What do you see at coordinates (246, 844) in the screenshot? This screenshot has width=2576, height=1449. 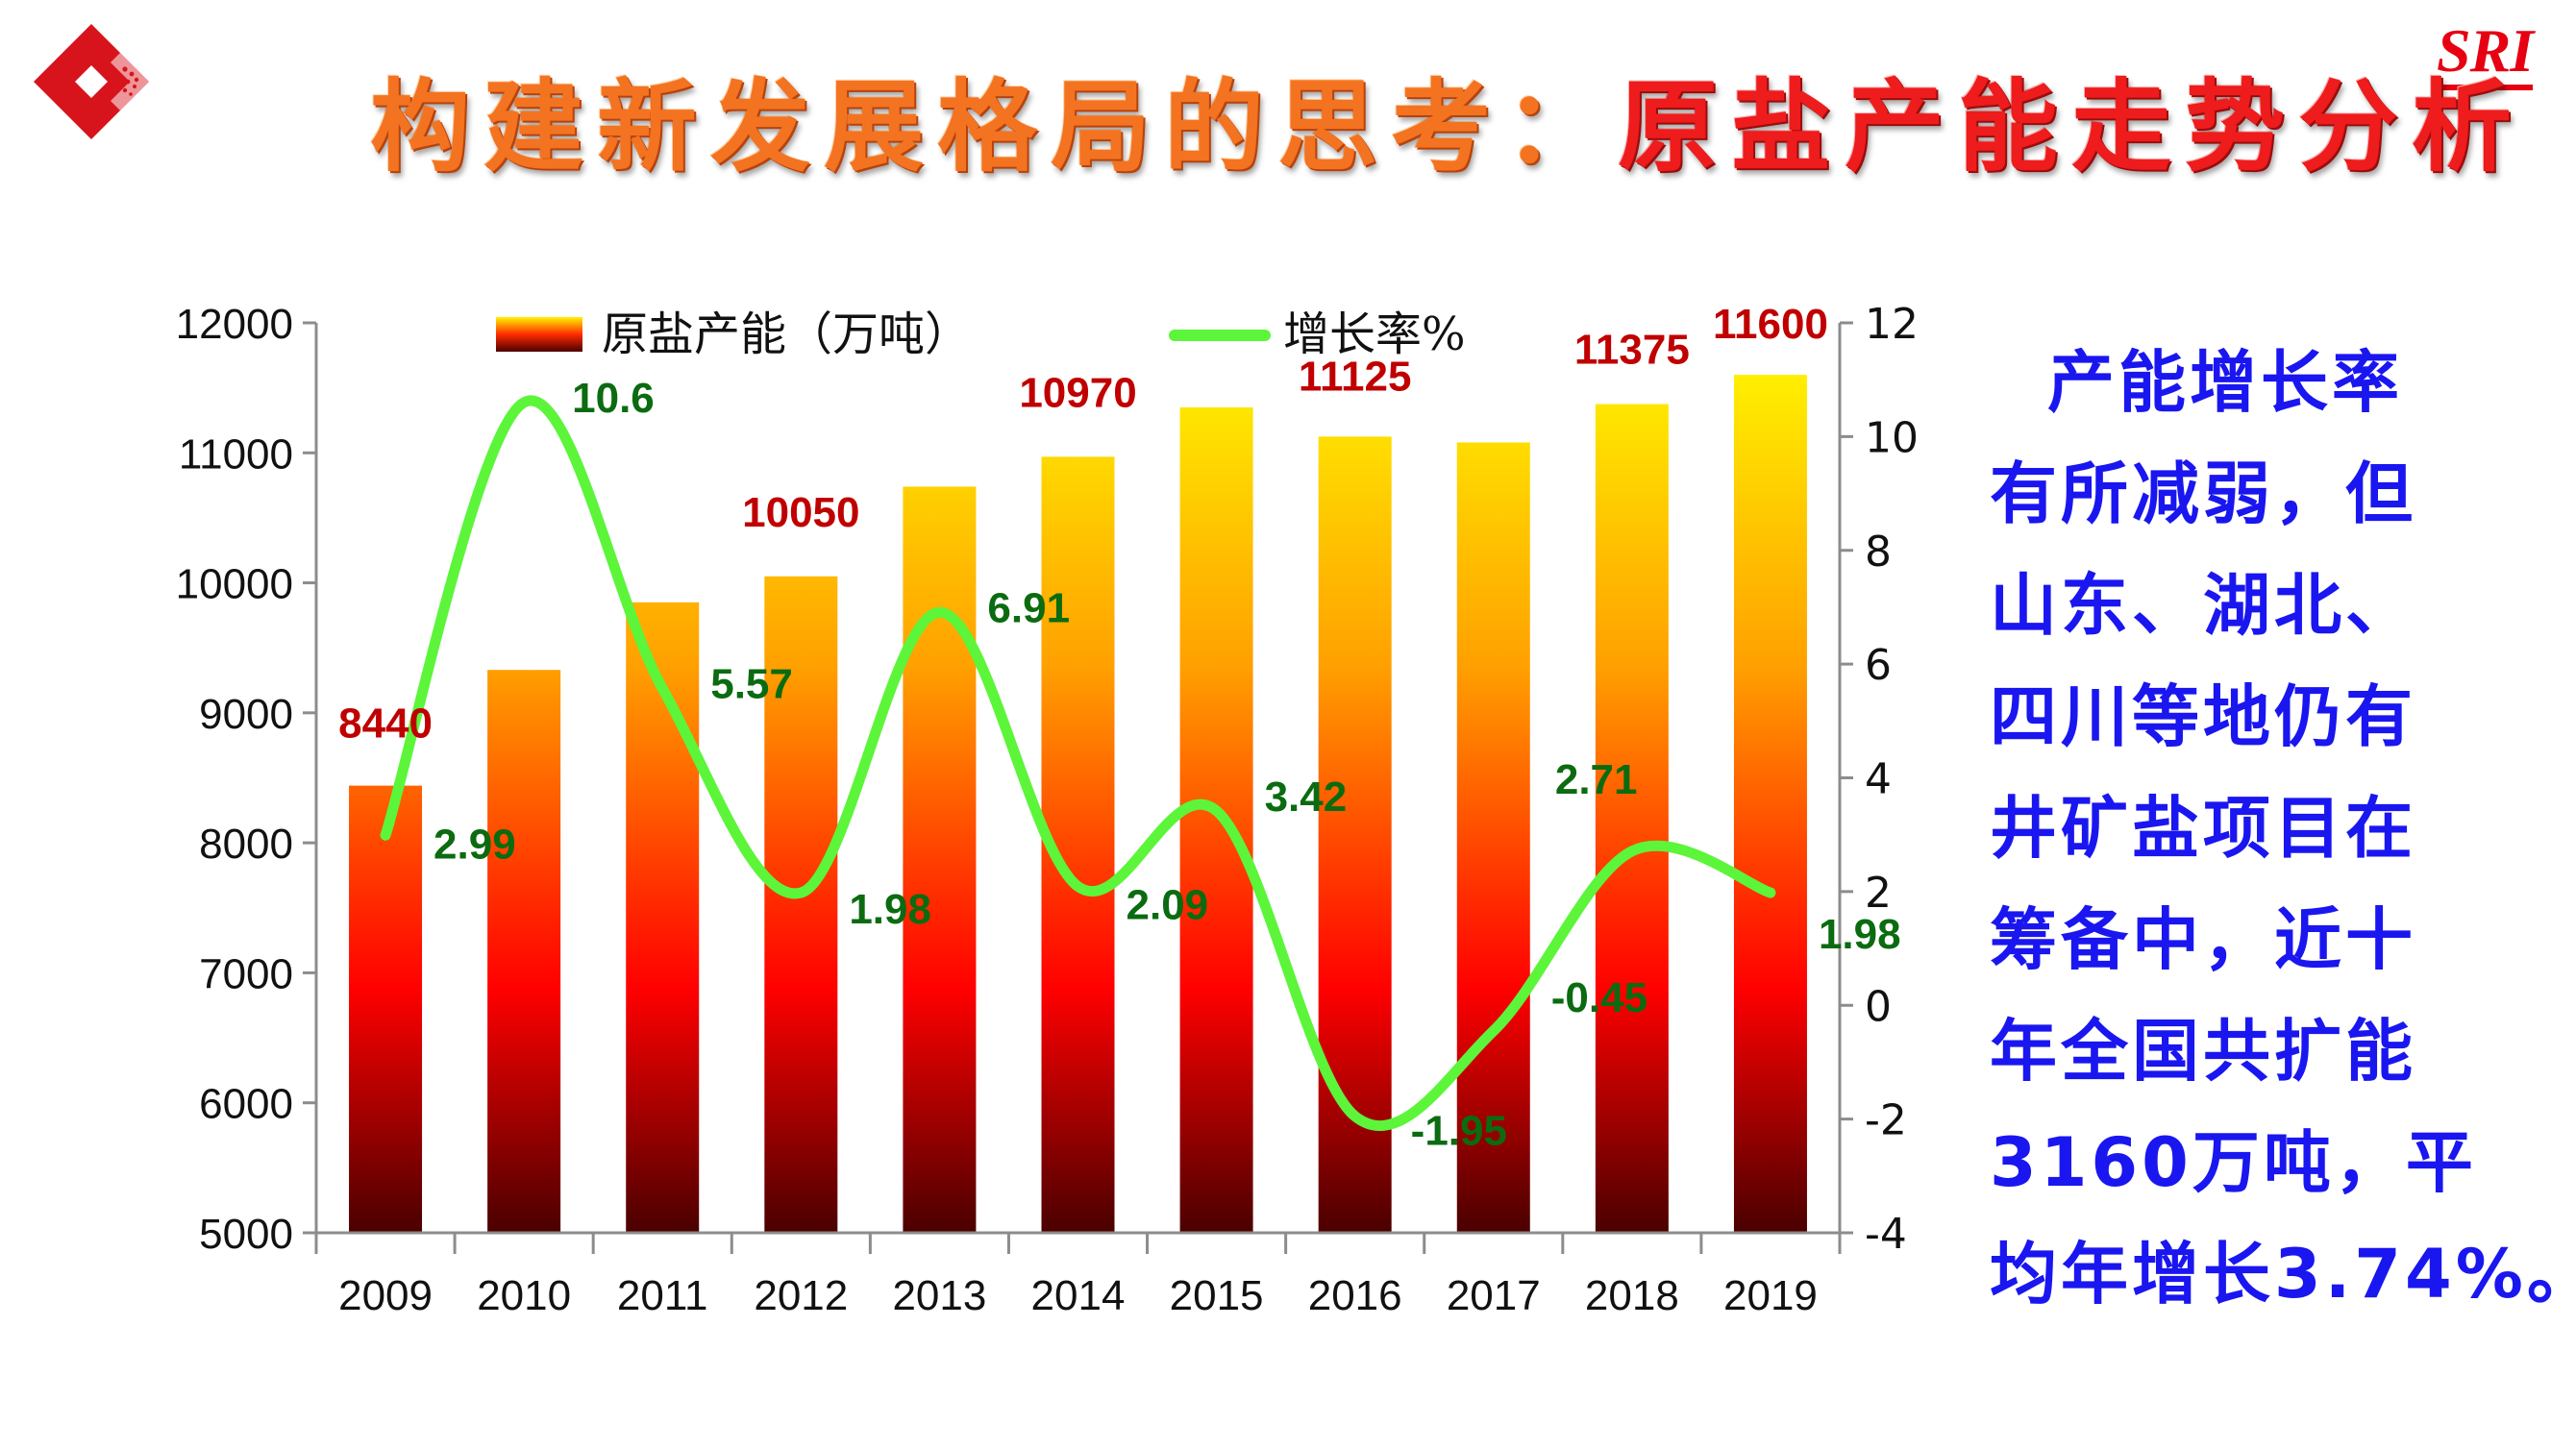 I see `left-tick-label: 8000` at bounding box center [246, 844].